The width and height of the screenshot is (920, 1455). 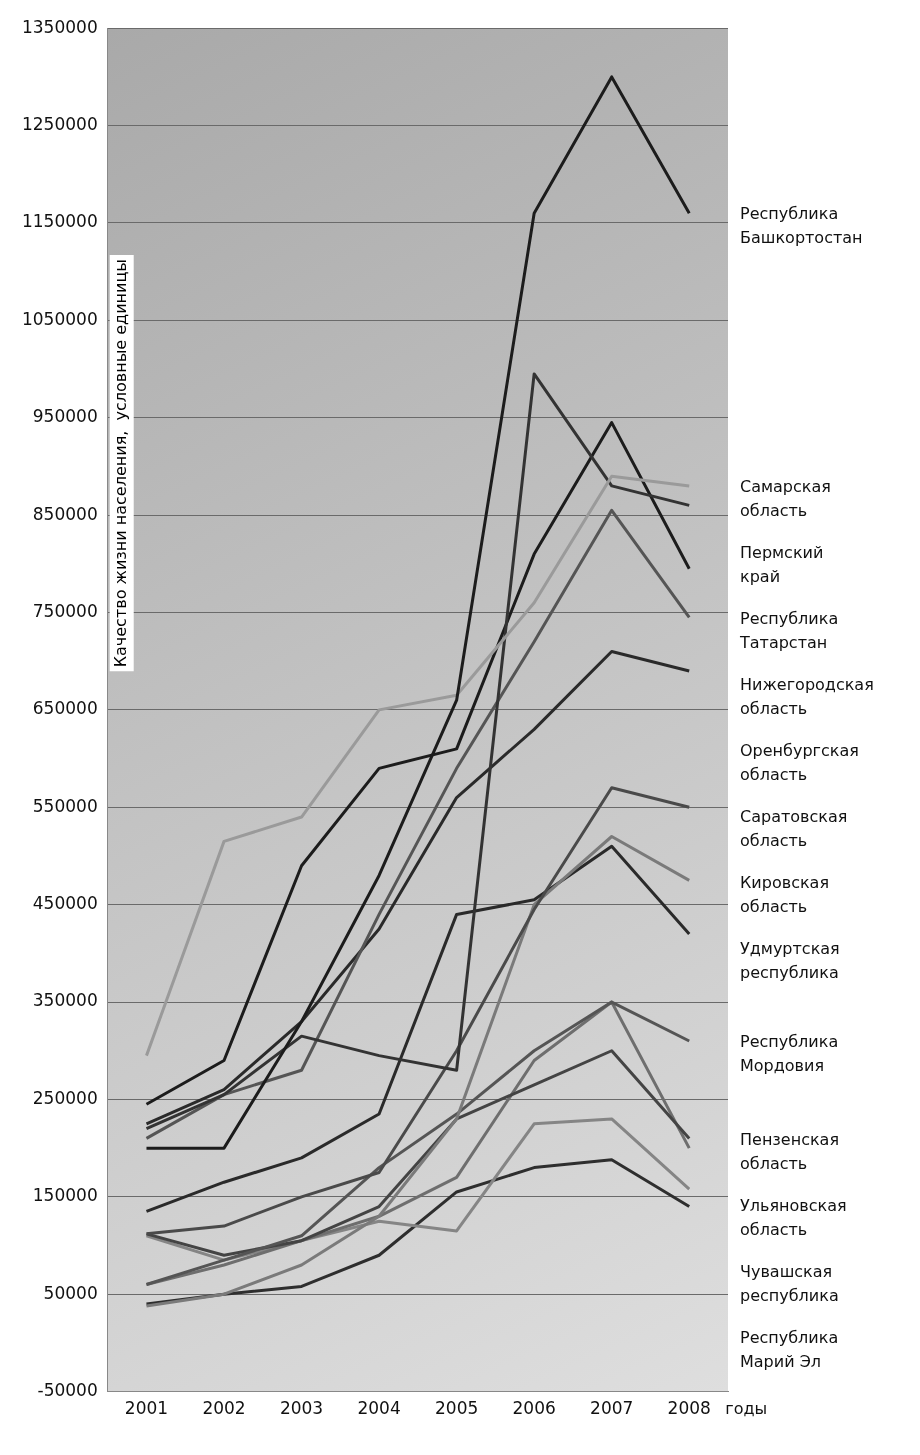 What do you see at coordinates (59, 318) in the screenshot?
I see `y-tick-label: 1050000` at bounding box center [59, 318].